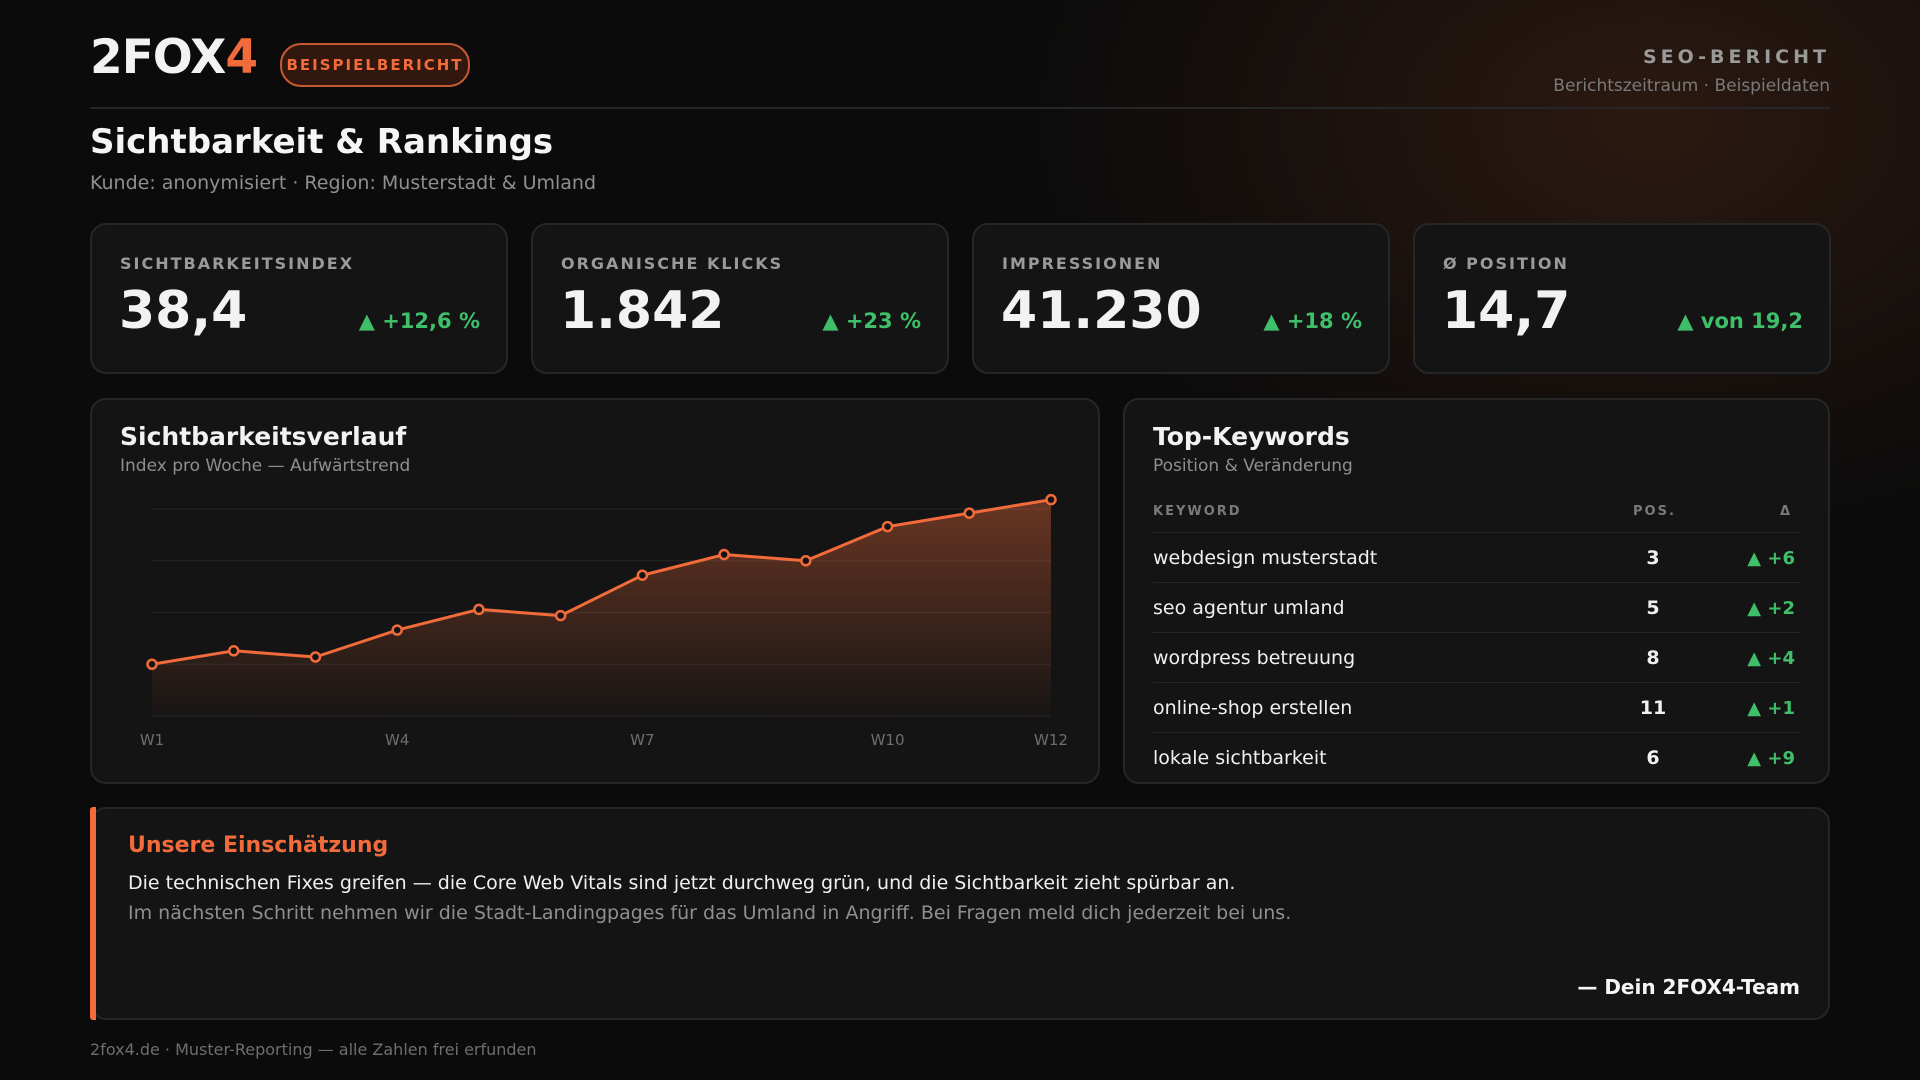 Image resolution: width=1920 pixels, height=1080 pixels. Describe the element at coordinates (1240, 758) in the screenshot. I see `keyword-name: lokale sichtbarkeit` at that location.